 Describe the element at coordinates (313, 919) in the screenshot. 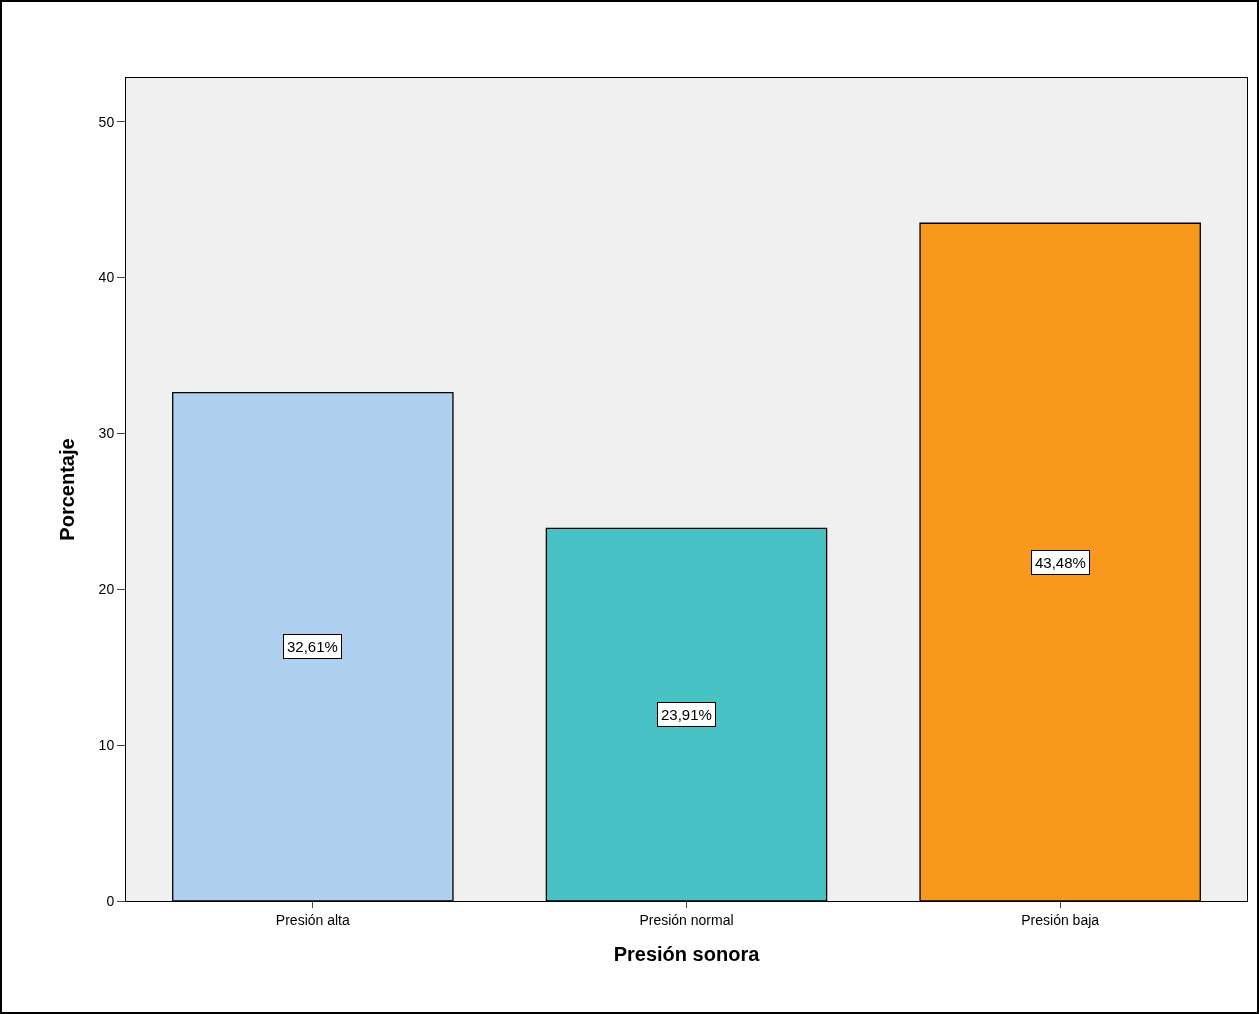

I see `x-tick-label: Presión alta` at that location.